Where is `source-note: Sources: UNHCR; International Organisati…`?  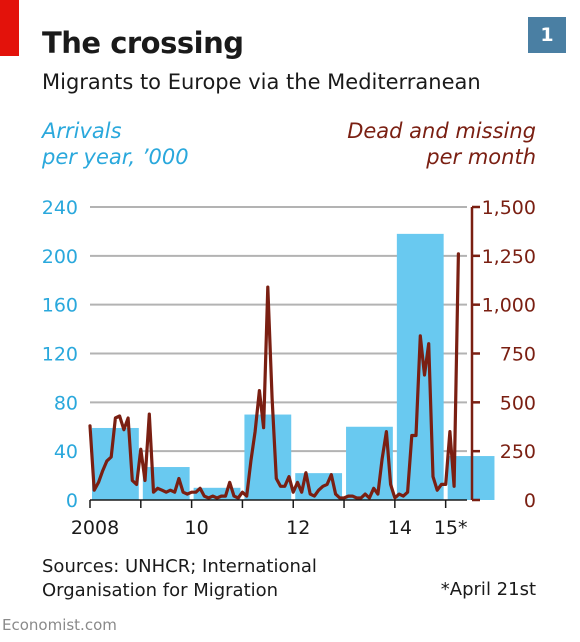
source-note: Sources: UNHCR; International Organisati… is located at coordinates (179, 579).